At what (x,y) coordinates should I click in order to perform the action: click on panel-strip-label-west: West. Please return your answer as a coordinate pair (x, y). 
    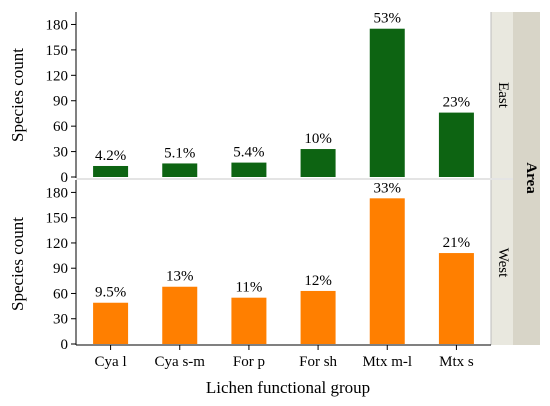
    Looking at the image, I should click on (503, 263).